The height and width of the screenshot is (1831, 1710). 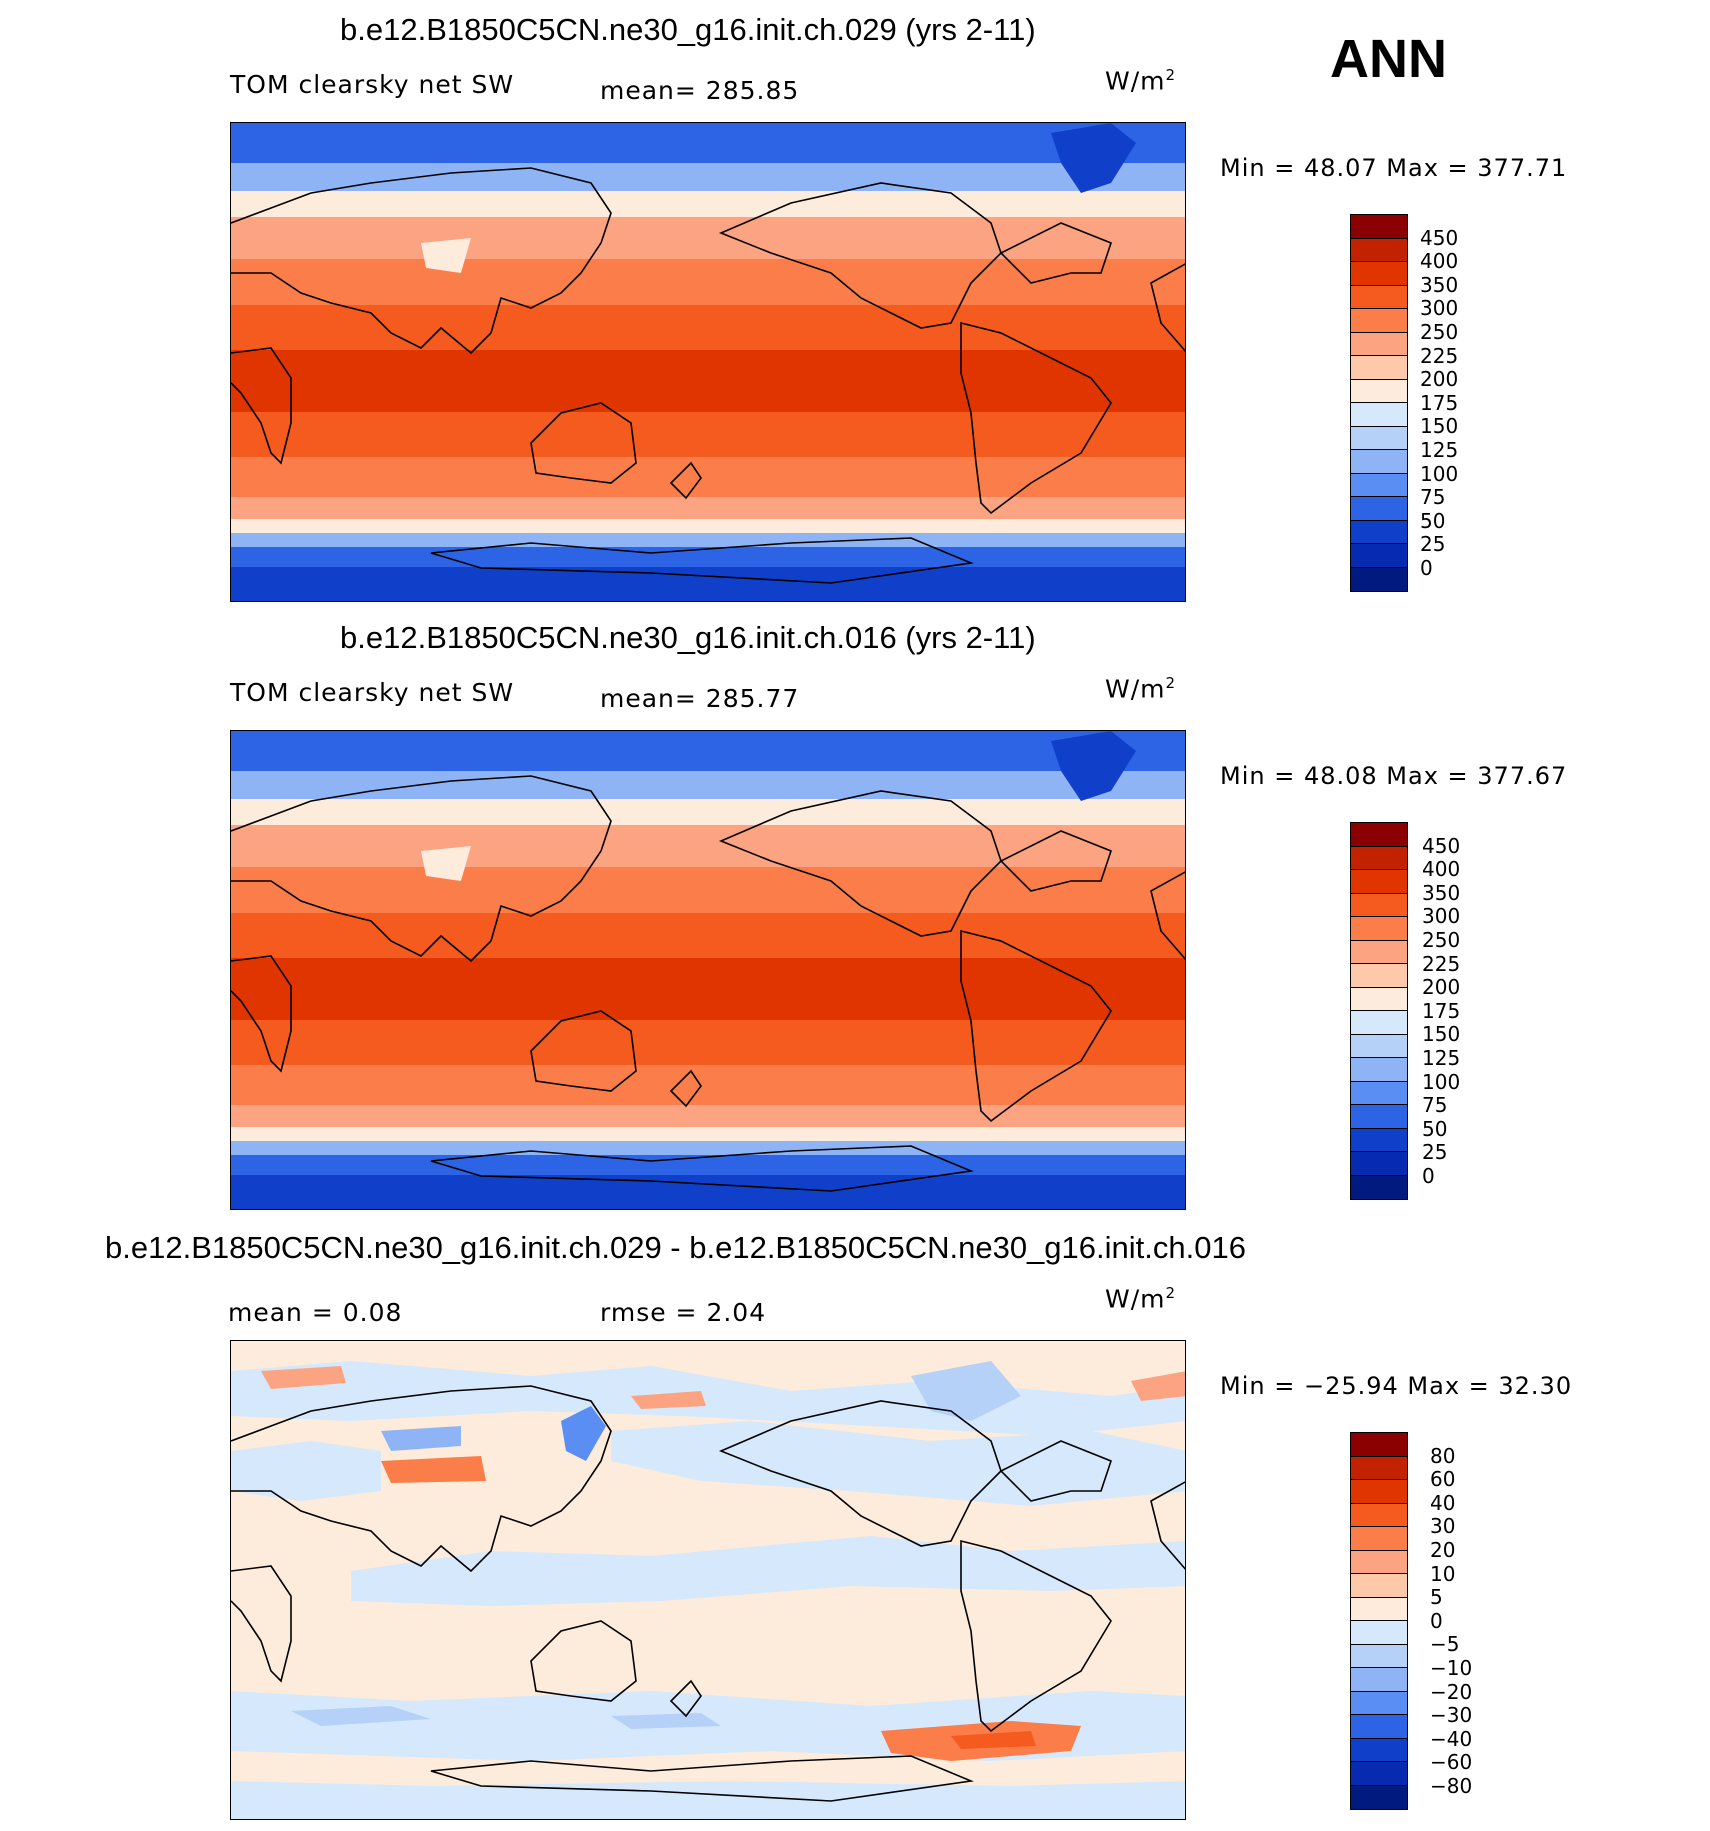 I want to click on colorbar-tick-label: 60, so click(x=1443, y=1479).